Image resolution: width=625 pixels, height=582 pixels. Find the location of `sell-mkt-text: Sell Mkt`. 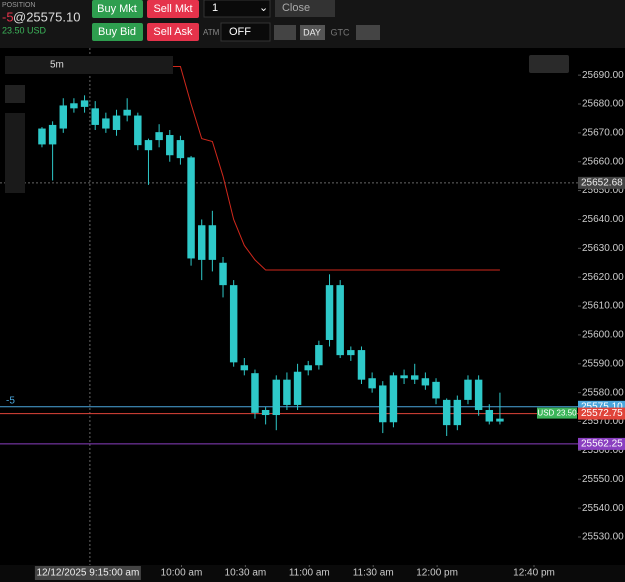

sell-mkt-text: Sell Mkt is located at coordinates (172, 9).